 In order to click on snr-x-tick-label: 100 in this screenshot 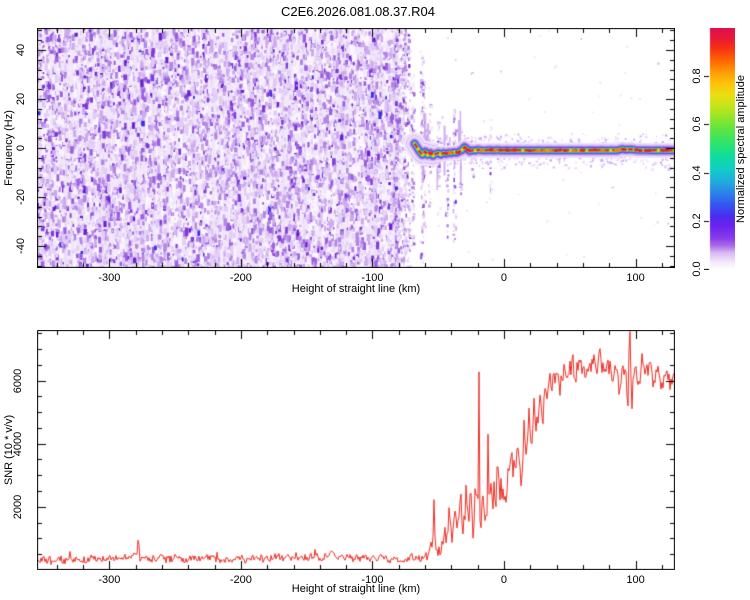, I will do `click(635, 580)`.